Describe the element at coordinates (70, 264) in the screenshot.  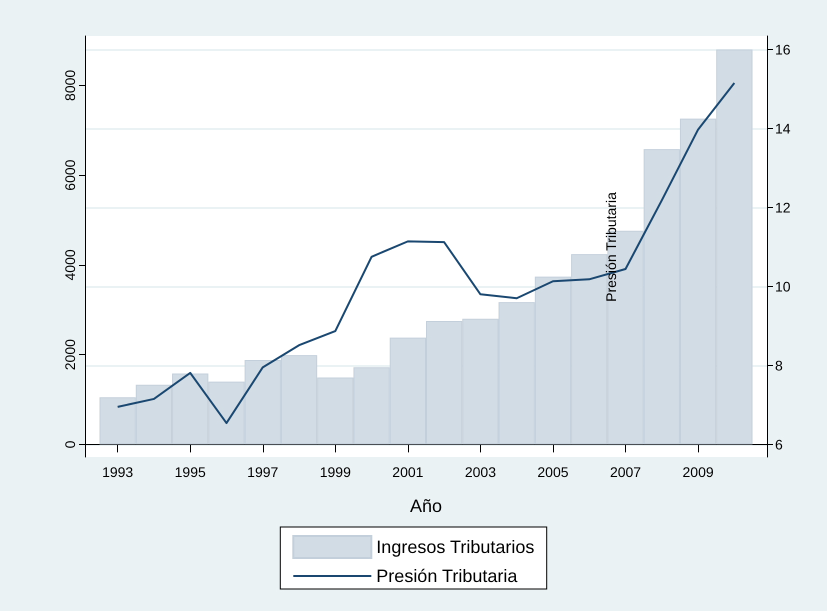
I see `y-tick-label: 4000` at that location.